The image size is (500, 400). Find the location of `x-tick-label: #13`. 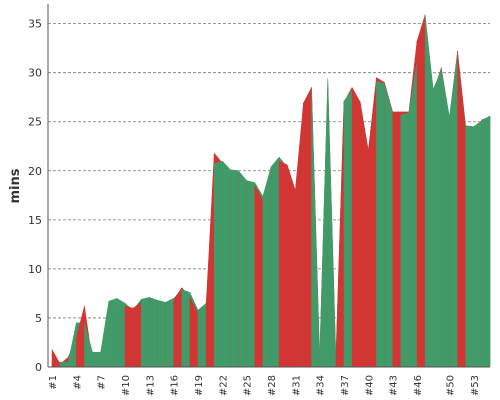

x-tick-label: #13 is located at coordinates (150, 385).